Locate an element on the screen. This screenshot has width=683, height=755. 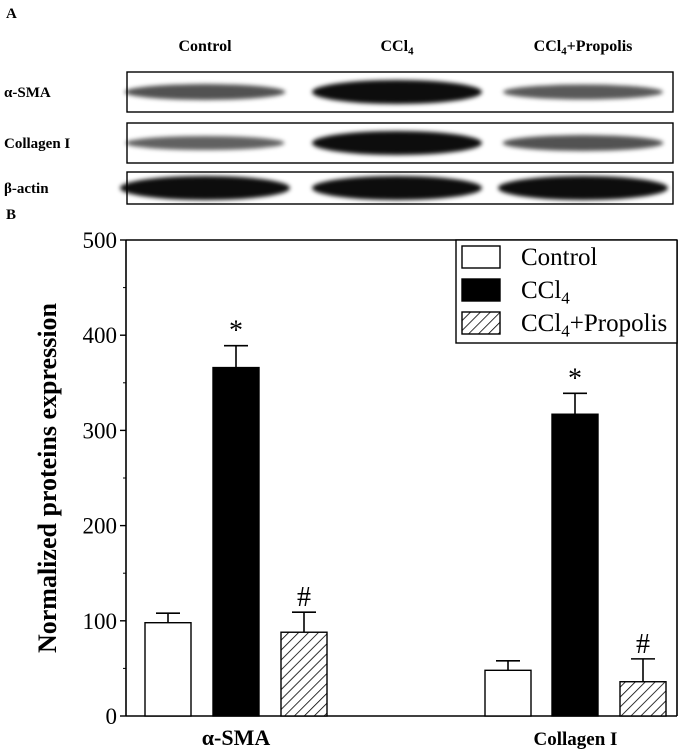
y-tick-label: 300 is located at coordinates (100, 430).